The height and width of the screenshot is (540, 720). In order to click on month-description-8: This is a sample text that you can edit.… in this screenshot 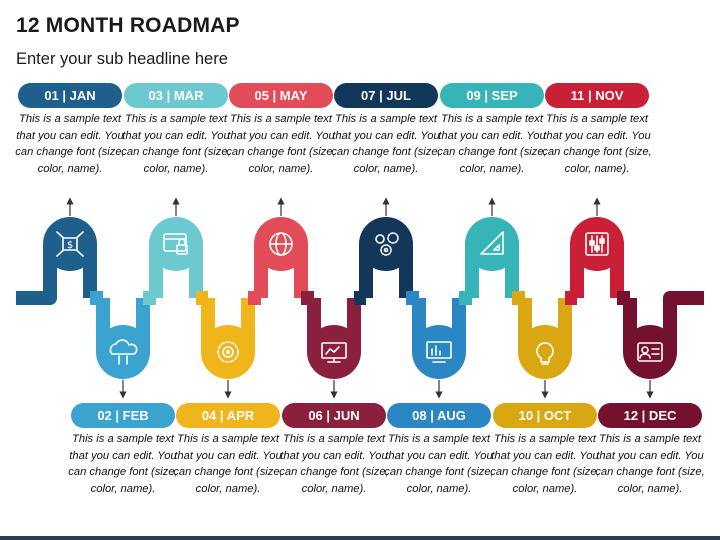, I will do `click(439, 464)`.